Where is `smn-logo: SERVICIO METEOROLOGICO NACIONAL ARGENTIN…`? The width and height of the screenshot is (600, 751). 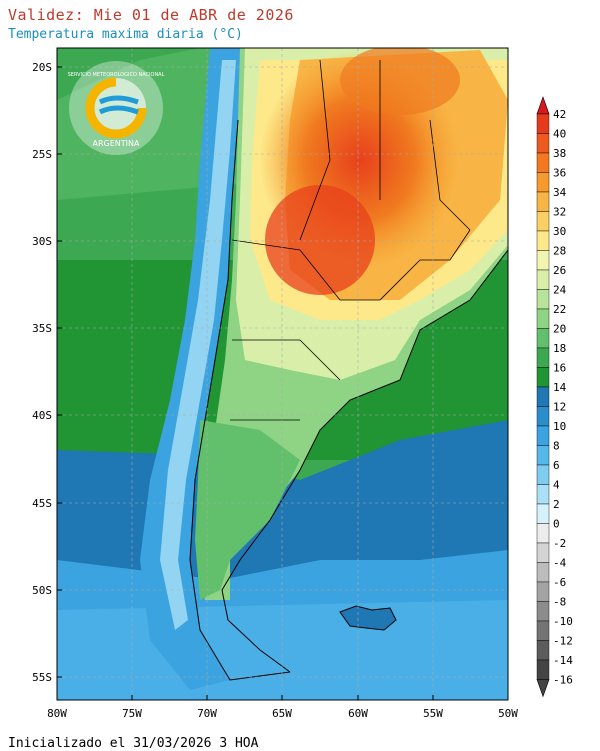
smn-logo: SERVICIO METEOROLOGICO NACIONAL ARGENTIN… is located at coordinates (116, 108).